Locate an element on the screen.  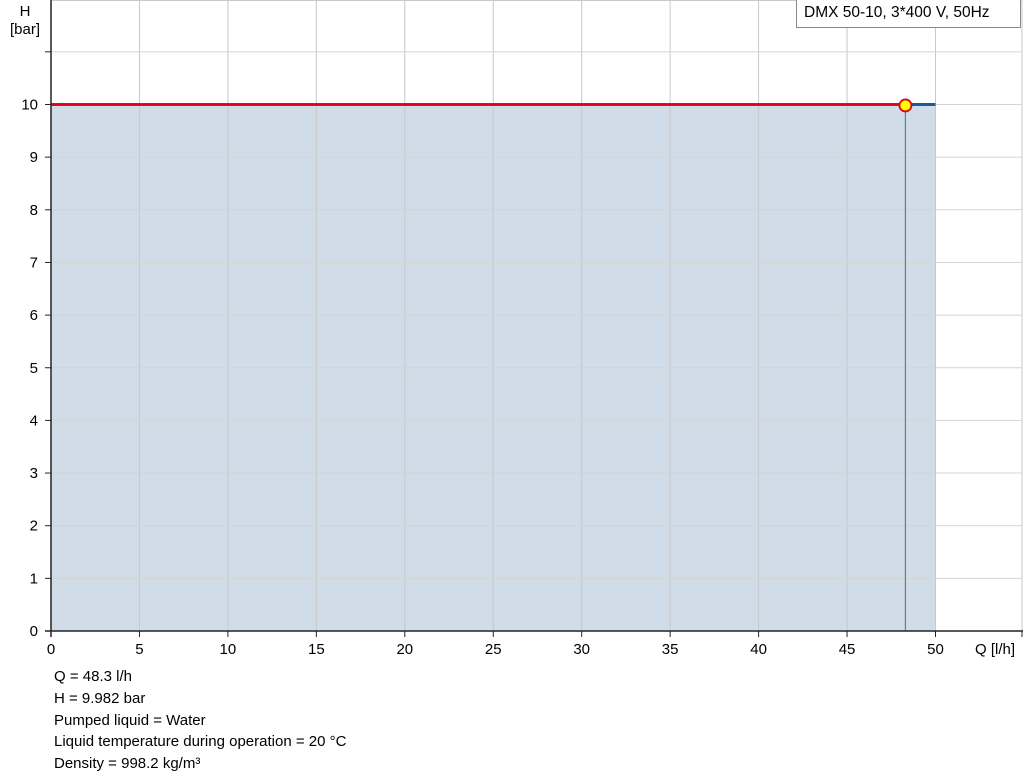
x-tick-label: 10 is located at coordinates (228, 649).